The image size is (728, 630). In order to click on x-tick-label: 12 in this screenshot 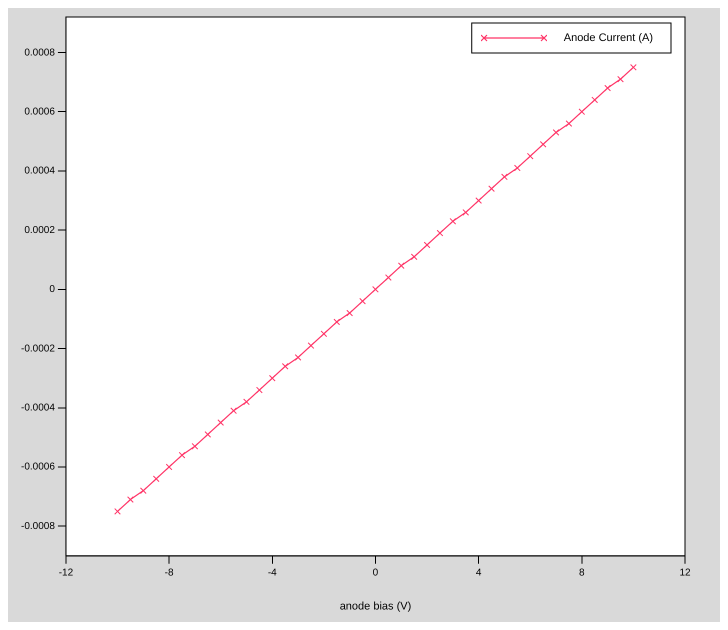, I will do `click(685, 573)`.